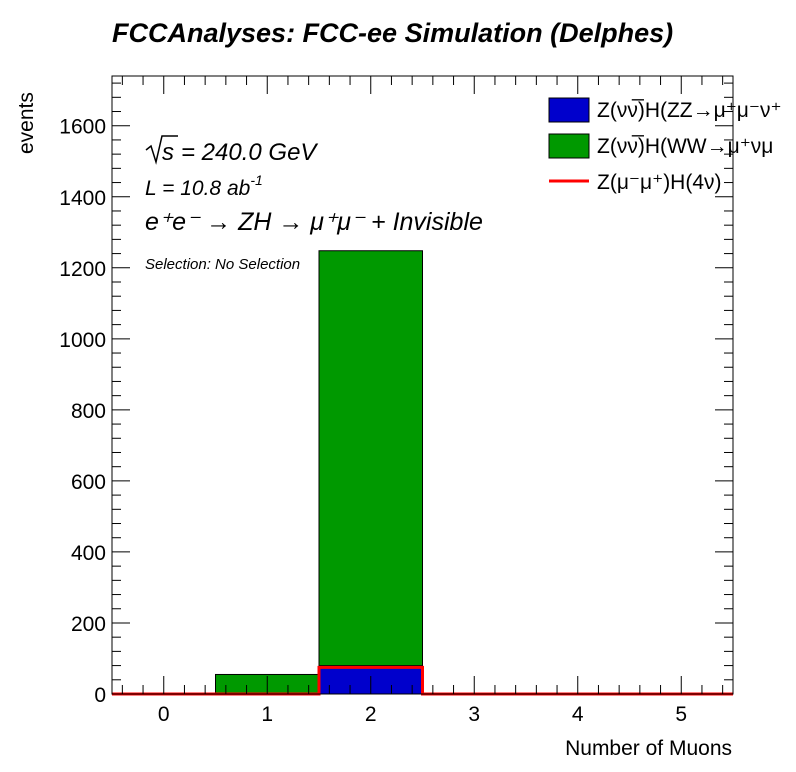 The image size is (796, 772). What do you see at coordinates (88, 624) in the screenshot?
I see `y-tick-label-200: 200` at bounding box center [88, 624].